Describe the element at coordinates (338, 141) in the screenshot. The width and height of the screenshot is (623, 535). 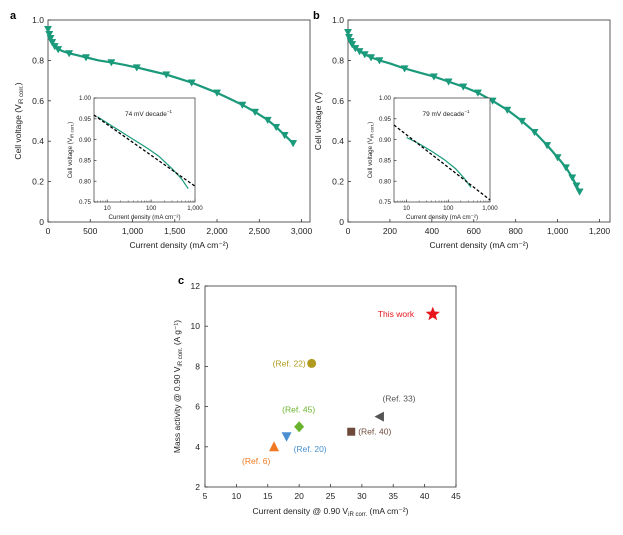
I see `y-tick-label: 0.4` at that location.